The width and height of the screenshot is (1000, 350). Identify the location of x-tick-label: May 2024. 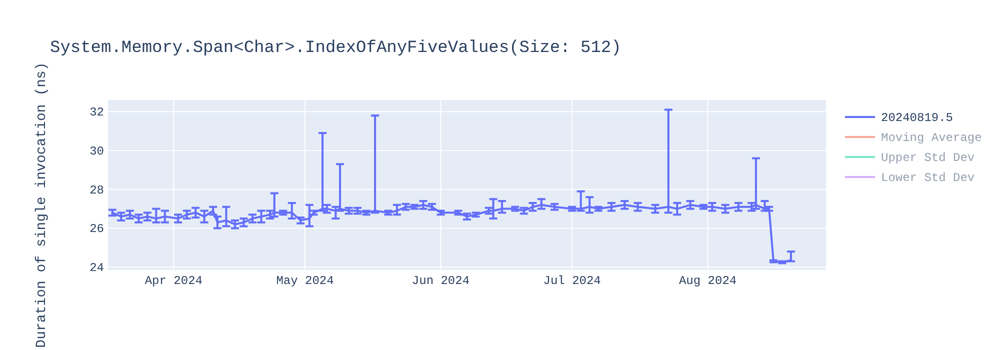
(305, 281).